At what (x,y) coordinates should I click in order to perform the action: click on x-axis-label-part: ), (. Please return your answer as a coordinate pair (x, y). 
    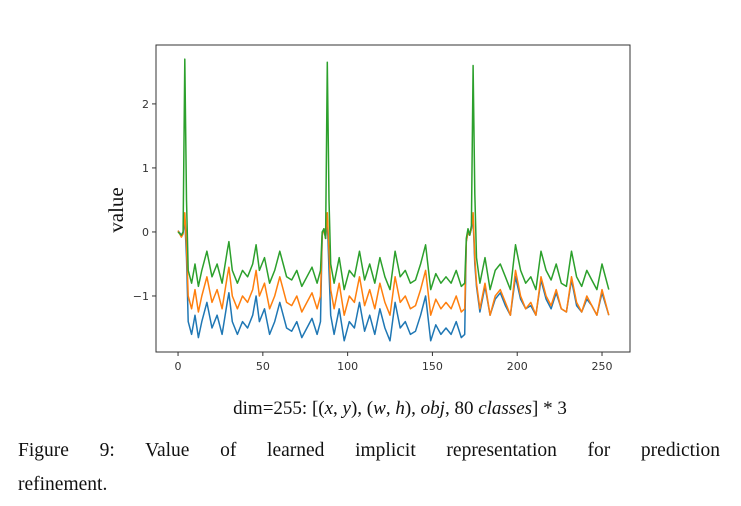
    Looking at the image, I should click on (362, 408).